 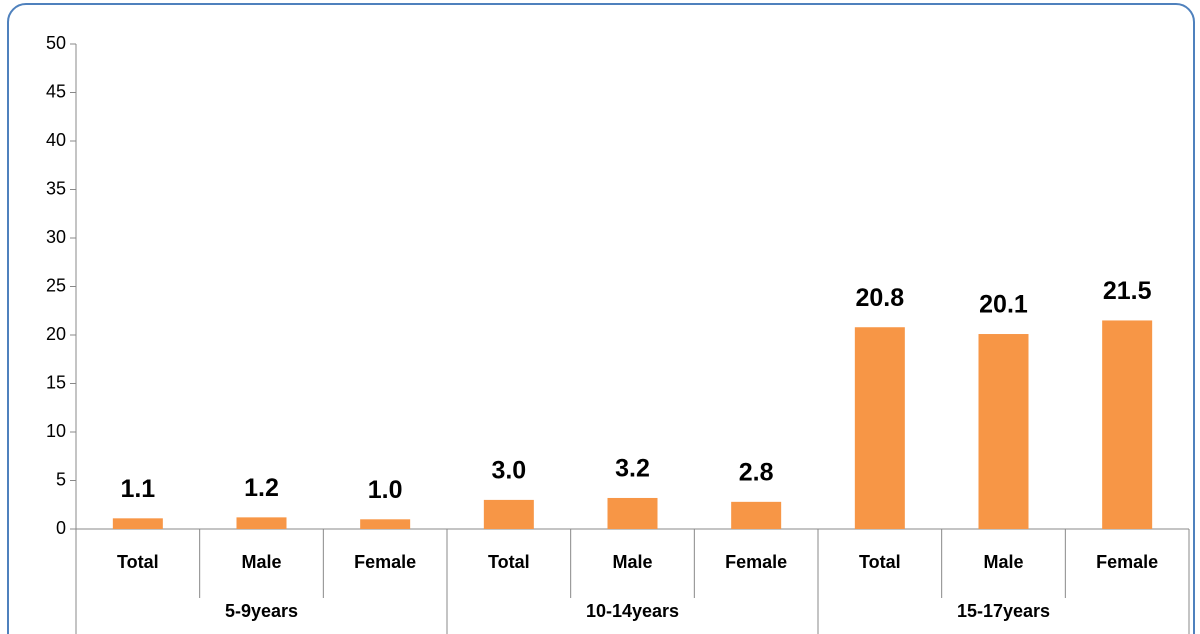 What do you see at coordinates (1003, 305) in the screenshot?
I see `value-label: 20.1` at bounding box center [1003, 305].